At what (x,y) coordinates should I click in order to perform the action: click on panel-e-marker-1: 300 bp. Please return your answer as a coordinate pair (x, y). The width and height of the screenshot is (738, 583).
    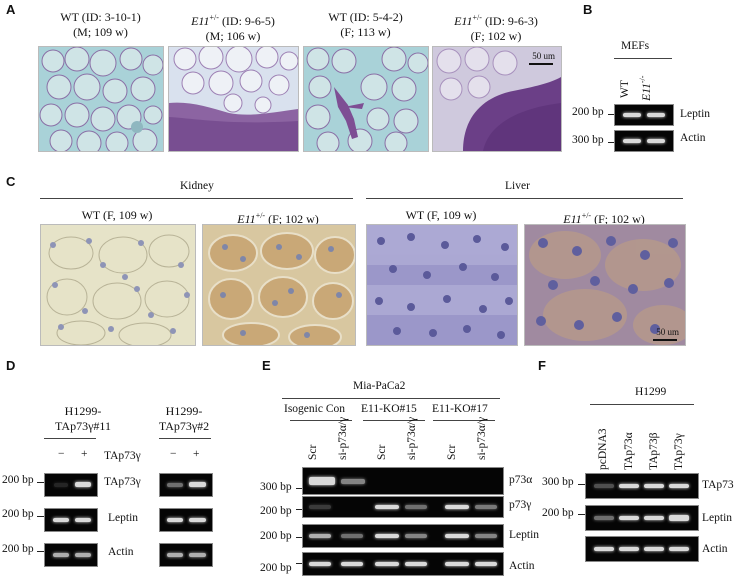
    Looking at the image, I should click on (276, 487).